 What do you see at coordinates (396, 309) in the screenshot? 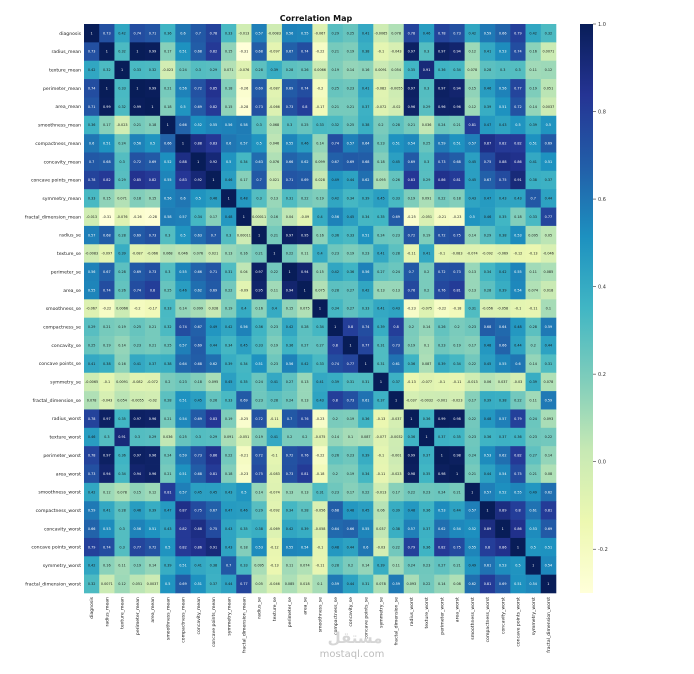
I see `heatmap-cell-label: 0.43` at bounding box center [396, 309].